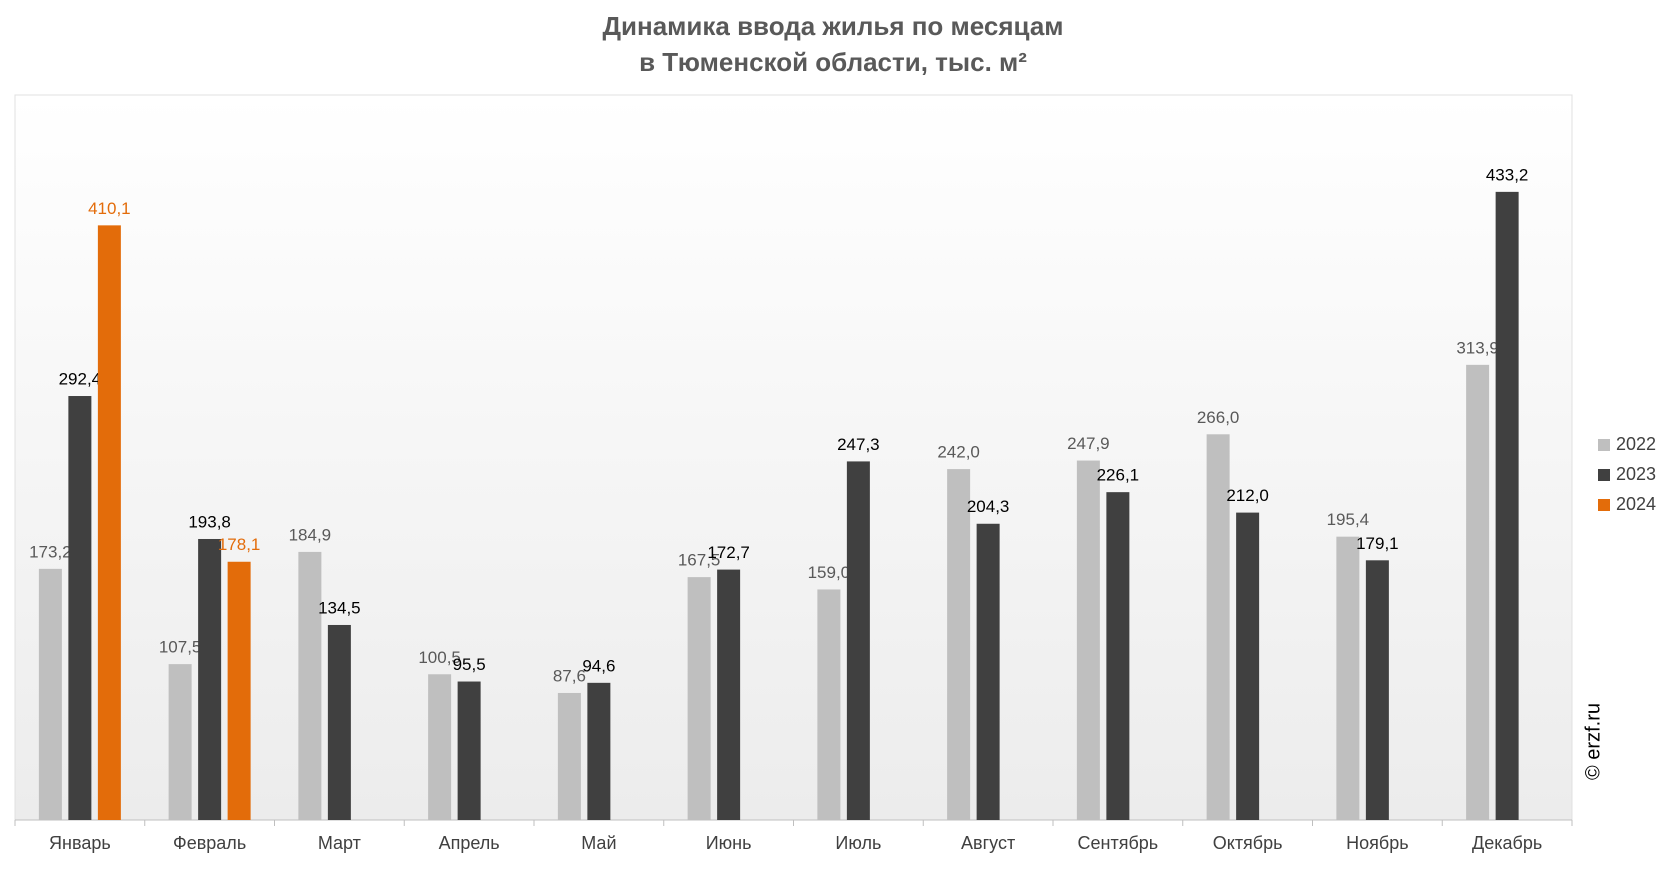  Describe the element at coordinates (1593, 741) in the screenshot. I see `watermark: © erzf.ru` at that location.